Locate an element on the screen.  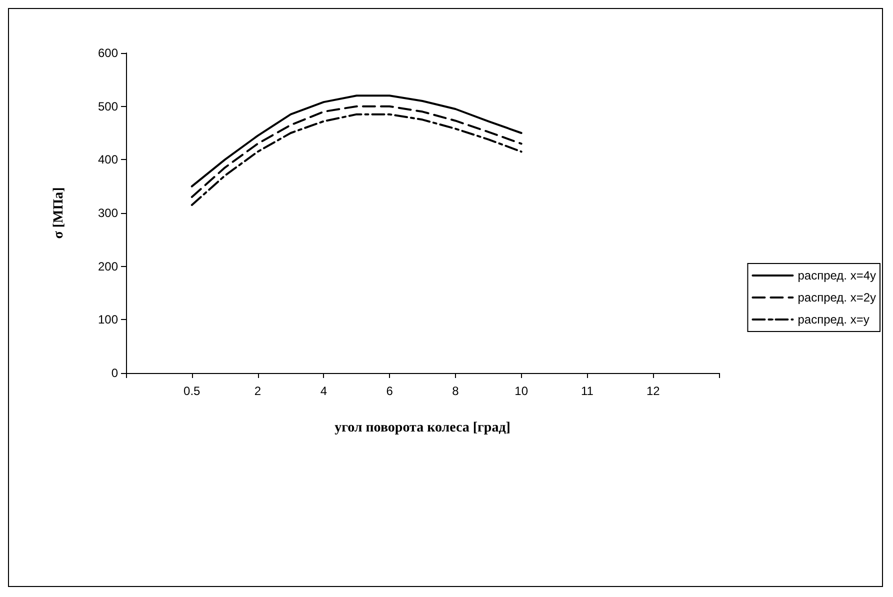
y-tick-label: 100 is located at coordinates (108, 319).